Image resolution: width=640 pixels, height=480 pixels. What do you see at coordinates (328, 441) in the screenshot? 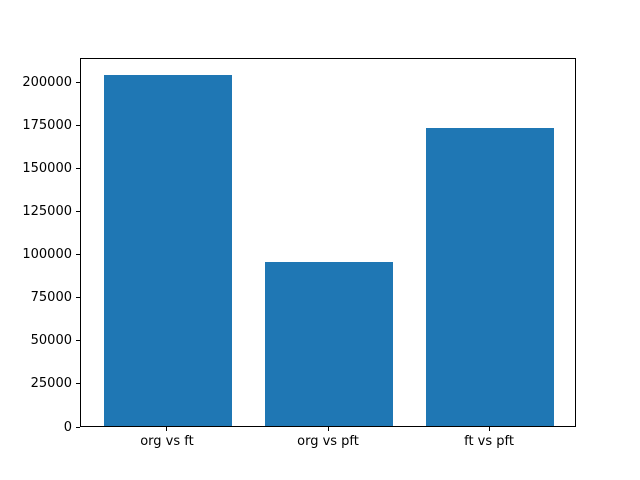
I see `x-tick-label: org vs pft` at bounding box center [328, 441].